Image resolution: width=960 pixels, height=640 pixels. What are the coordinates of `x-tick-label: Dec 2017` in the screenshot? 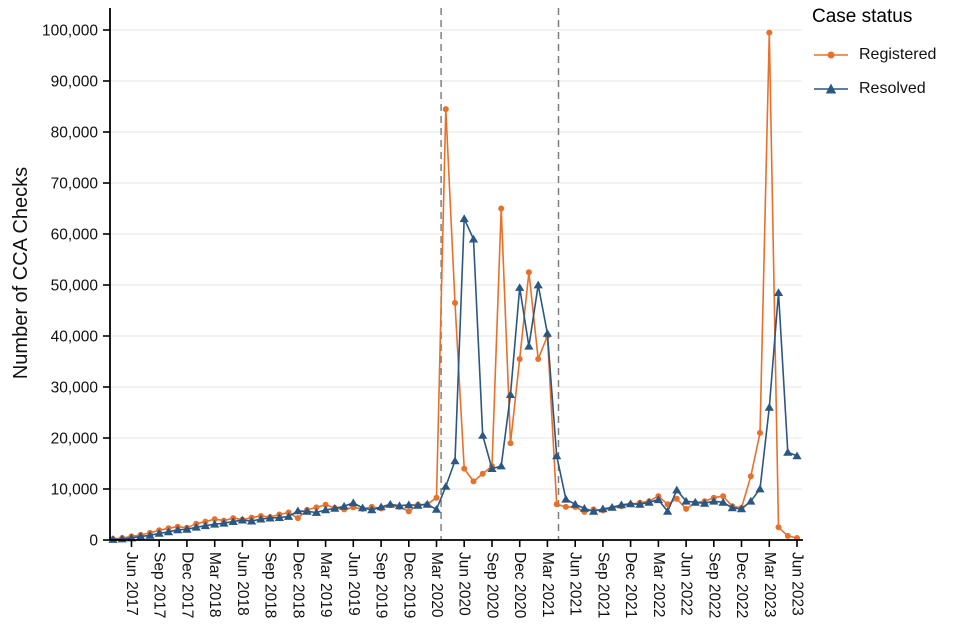 It's located at (186, 585).